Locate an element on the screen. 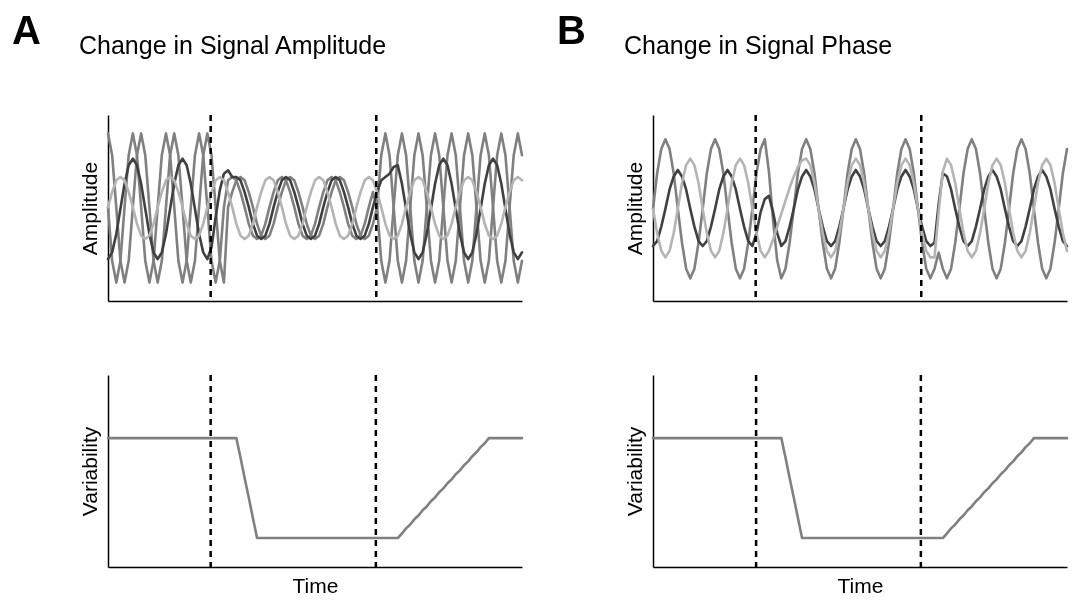 The width and height of the screenshot is (1077, 604). text: B is located at coordinates (571, 30).